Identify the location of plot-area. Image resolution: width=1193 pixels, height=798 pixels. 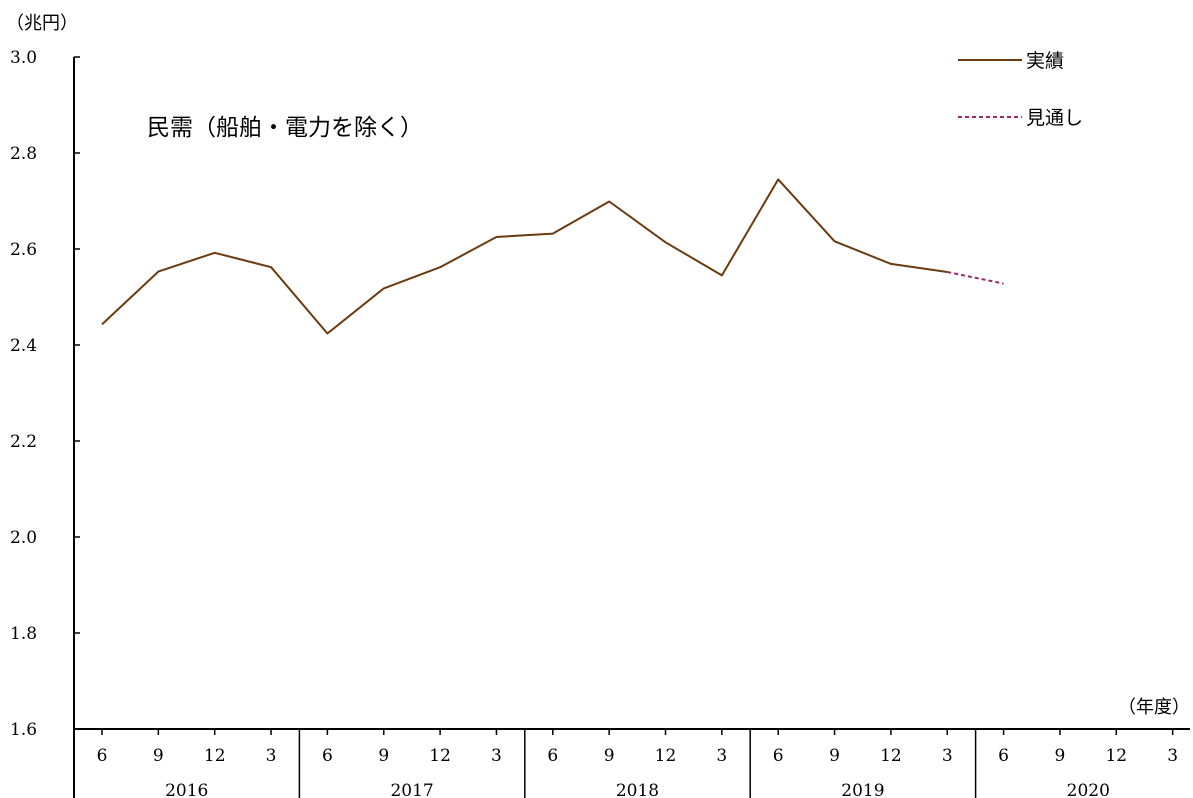
(552, 256).